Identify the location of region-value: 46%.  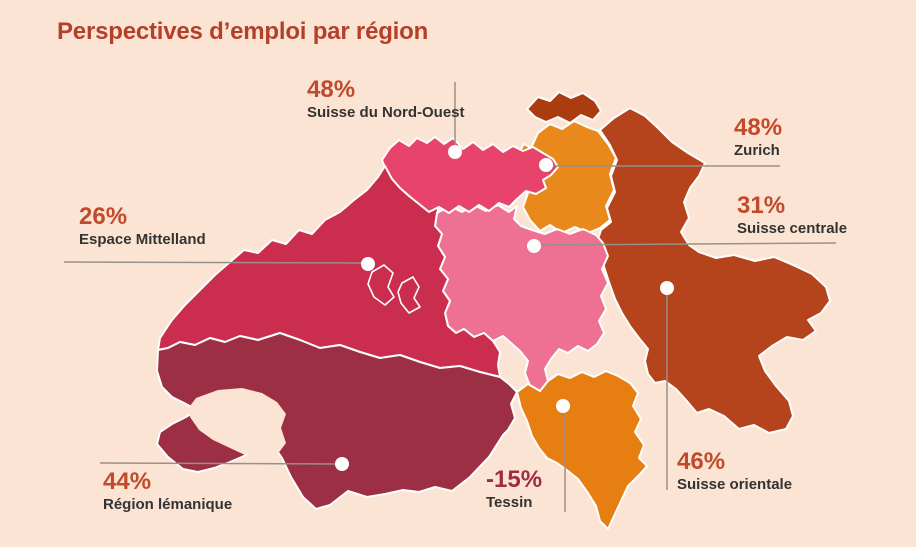
(701, 461).